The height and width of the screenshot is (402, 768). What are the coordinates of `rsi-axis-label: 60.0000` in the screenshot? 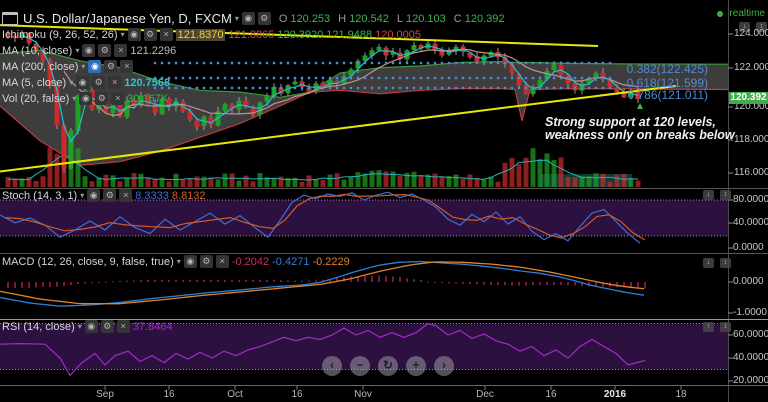 It's located at (750, 334).